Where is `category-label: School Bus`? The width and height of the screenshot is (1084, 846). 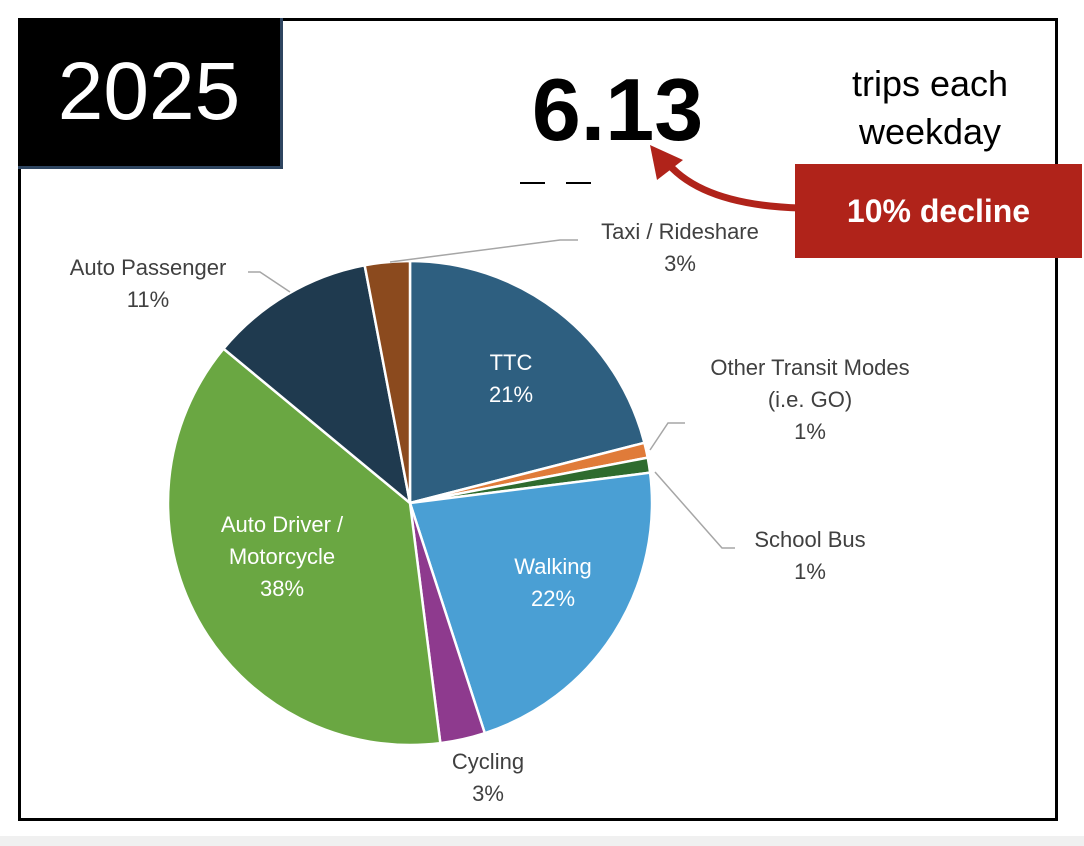
category-label: School Bus is located at coordinates (810, 539).